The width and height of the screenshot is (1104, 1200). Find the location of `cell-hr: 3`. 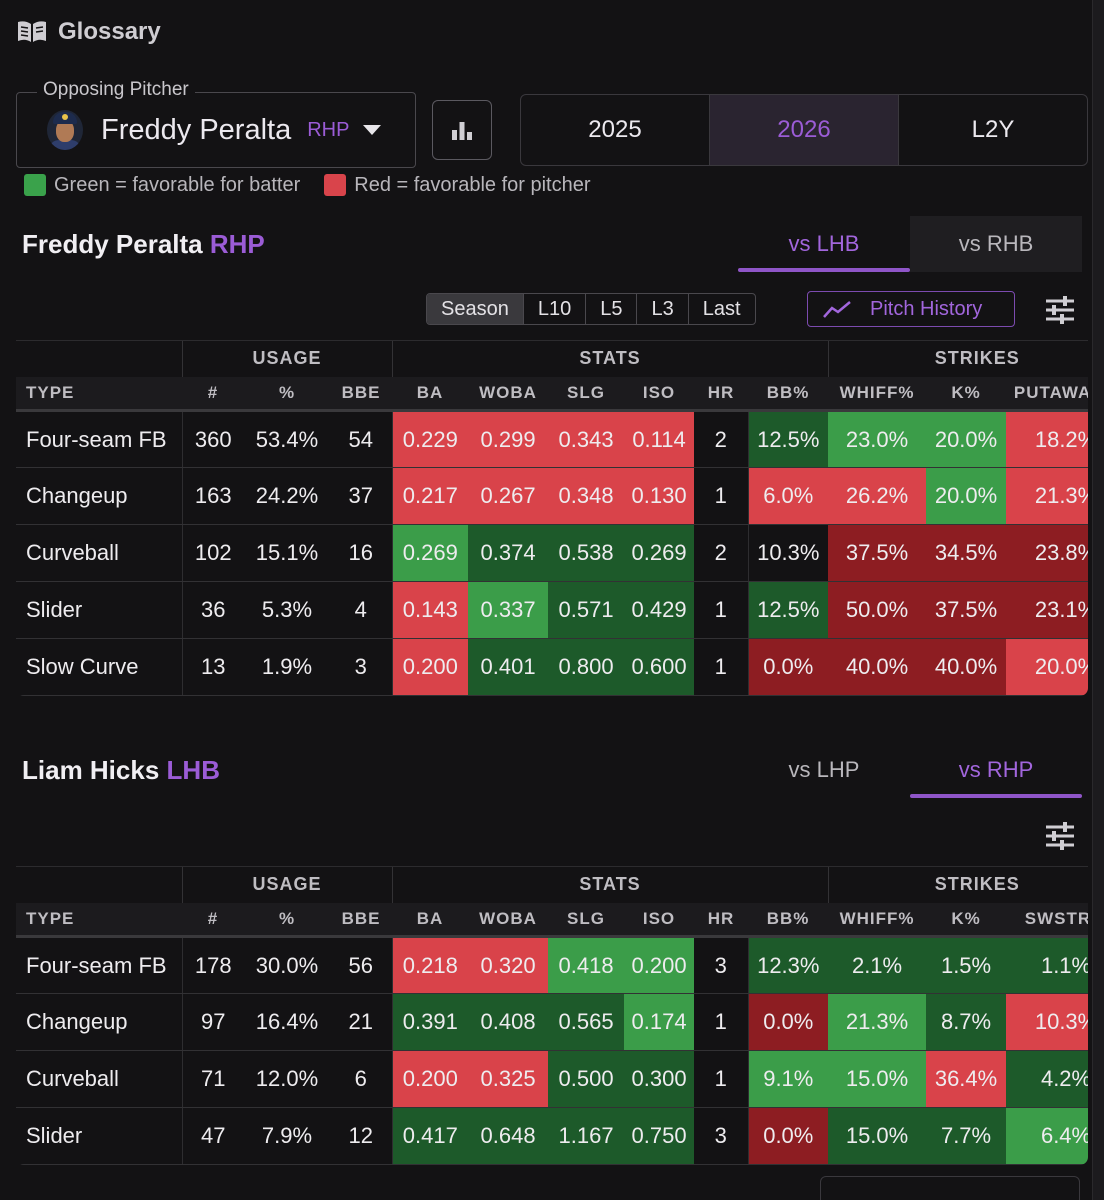

cell-hr: 3 is located at coordinates (721, 1136).